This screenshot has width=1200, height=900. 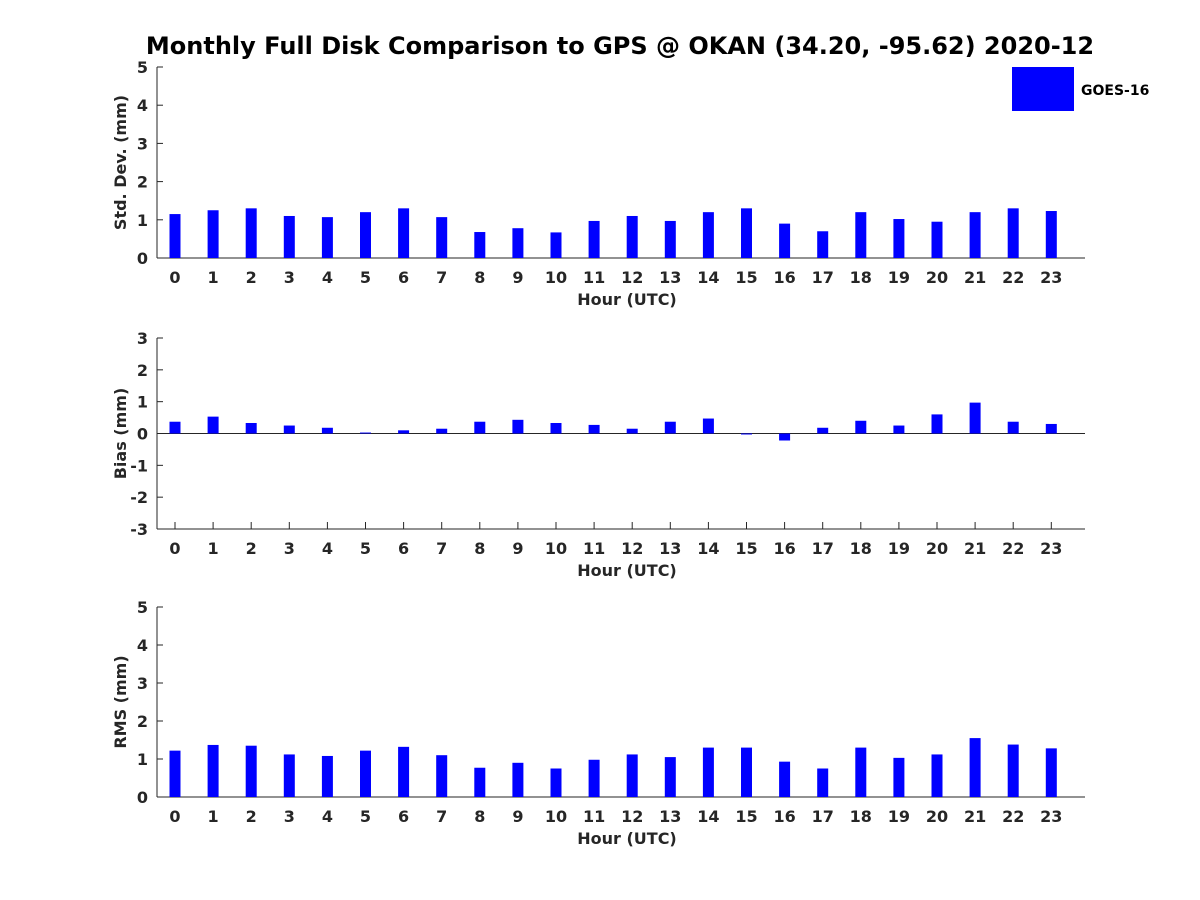 I want to click on x-tick-label: 12, so click(x=632, y=548).